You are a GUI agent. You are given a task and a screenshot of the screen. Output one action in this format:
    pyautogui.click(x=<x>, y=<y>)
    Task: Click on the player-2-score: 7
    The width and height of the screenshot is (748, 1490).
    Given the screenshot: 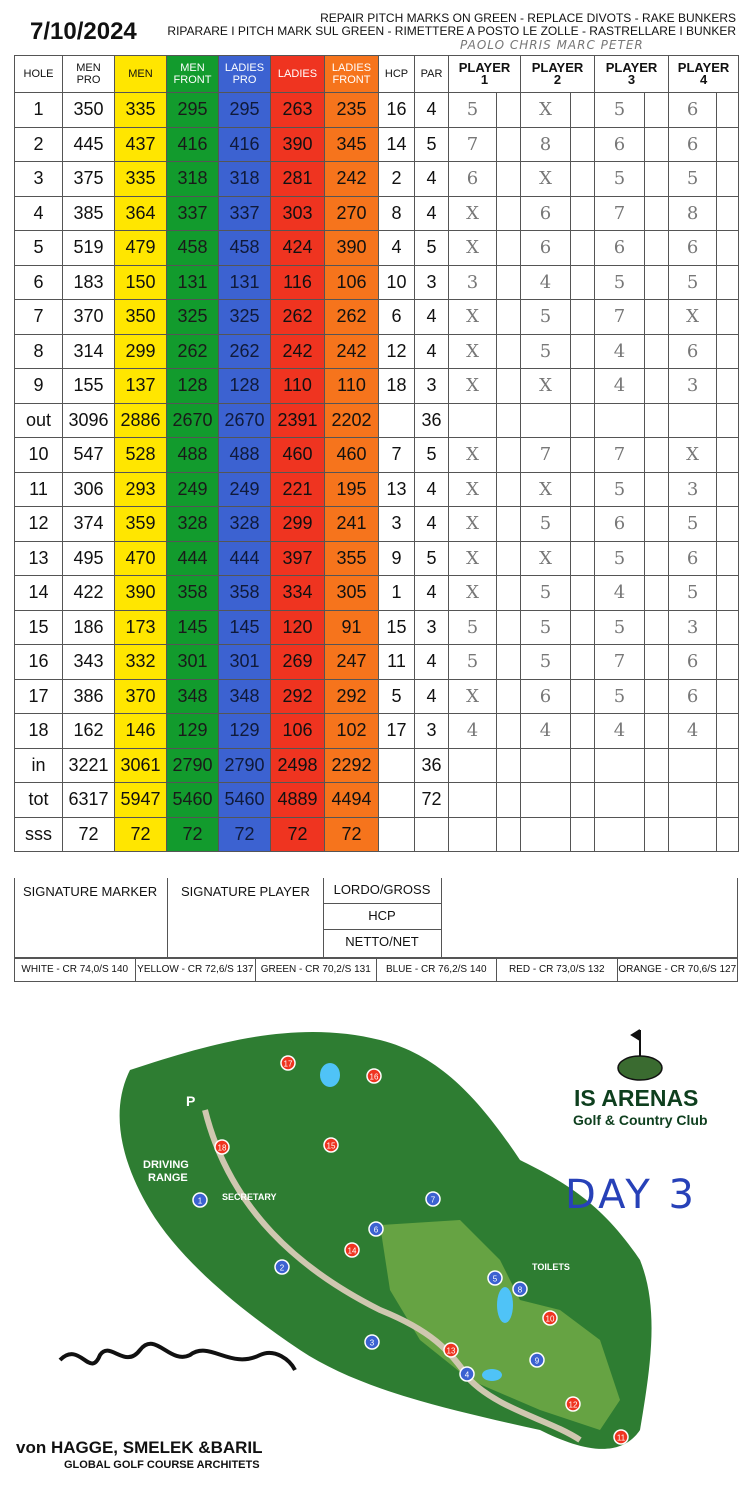 What is the action you would take?
    pyautogui.click(x=546, y=455)
    